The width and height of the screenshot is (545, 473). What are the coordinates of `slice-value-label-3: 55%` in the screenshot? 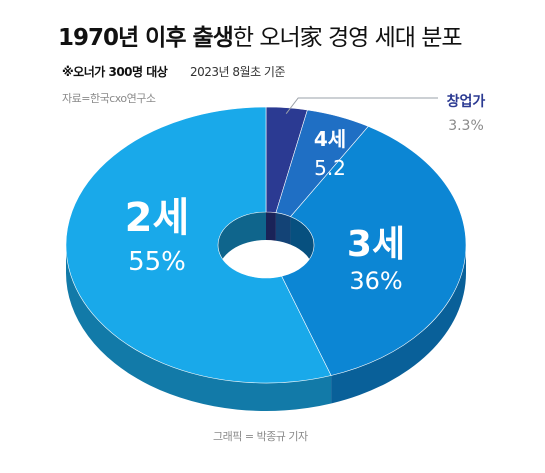 It's located at (157, 262).